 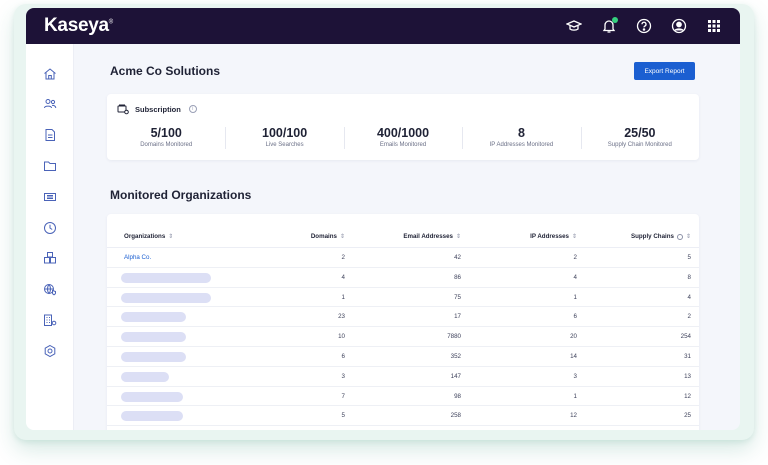 What do you see at coordinates (687, 416) in the screenshot?
I see `cell-supply-chains: 25` at bounding box center [687, 416].